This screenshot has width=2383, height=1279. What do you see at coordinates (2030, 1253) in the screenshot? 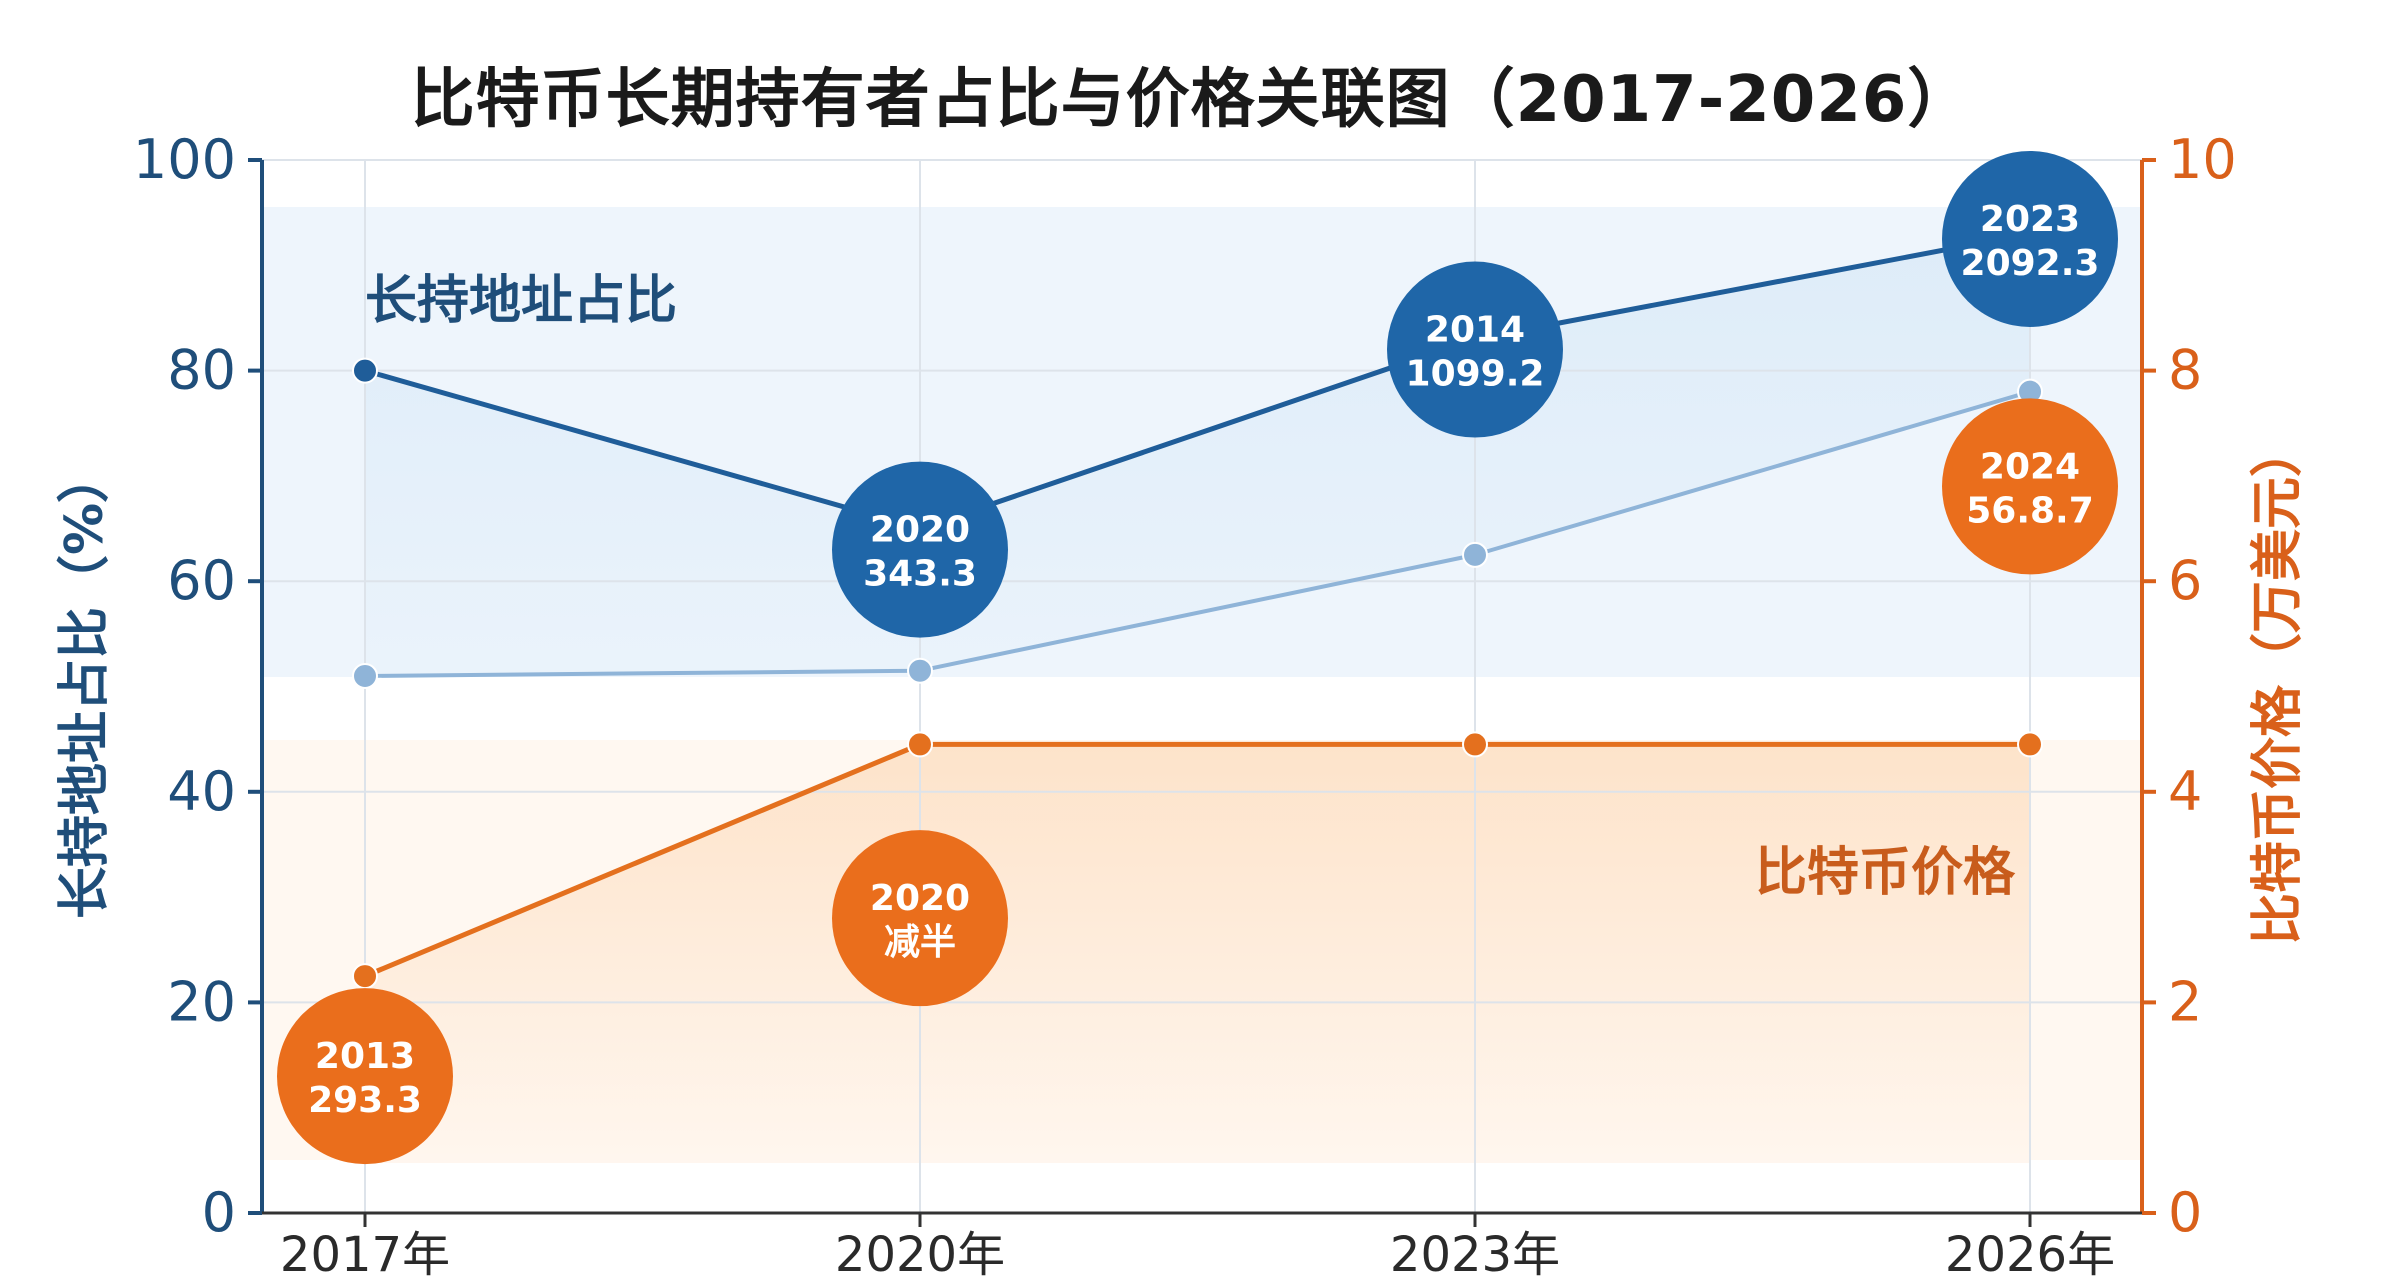
I see `x-tick-label-3: 2026年` at bounding box center [2030, 1253].